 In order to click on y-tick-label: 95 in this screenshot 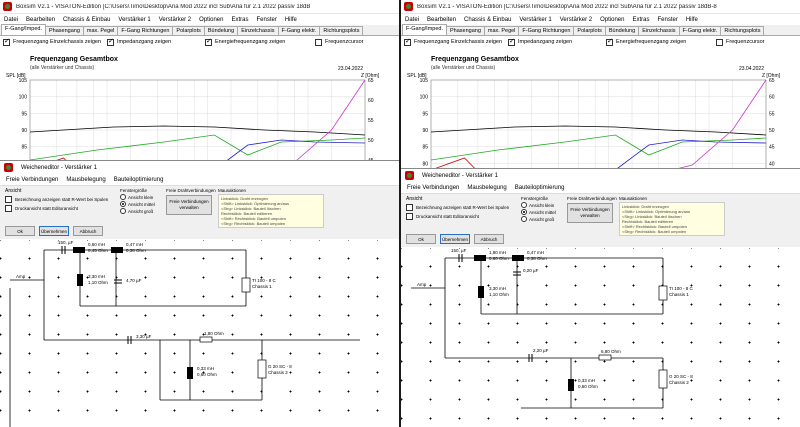, I will do `click(24, 114)`.